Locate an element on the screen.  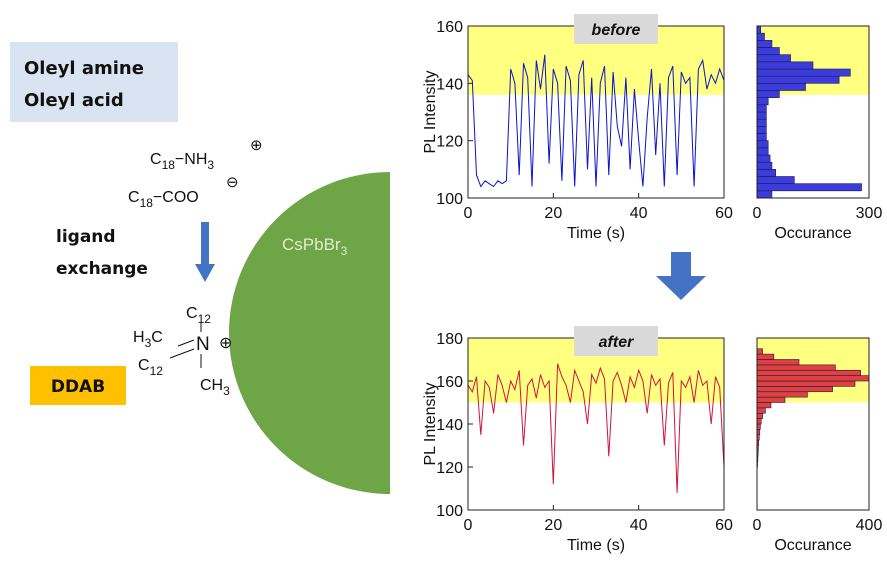
product-box is located at coordinates (78, 385).